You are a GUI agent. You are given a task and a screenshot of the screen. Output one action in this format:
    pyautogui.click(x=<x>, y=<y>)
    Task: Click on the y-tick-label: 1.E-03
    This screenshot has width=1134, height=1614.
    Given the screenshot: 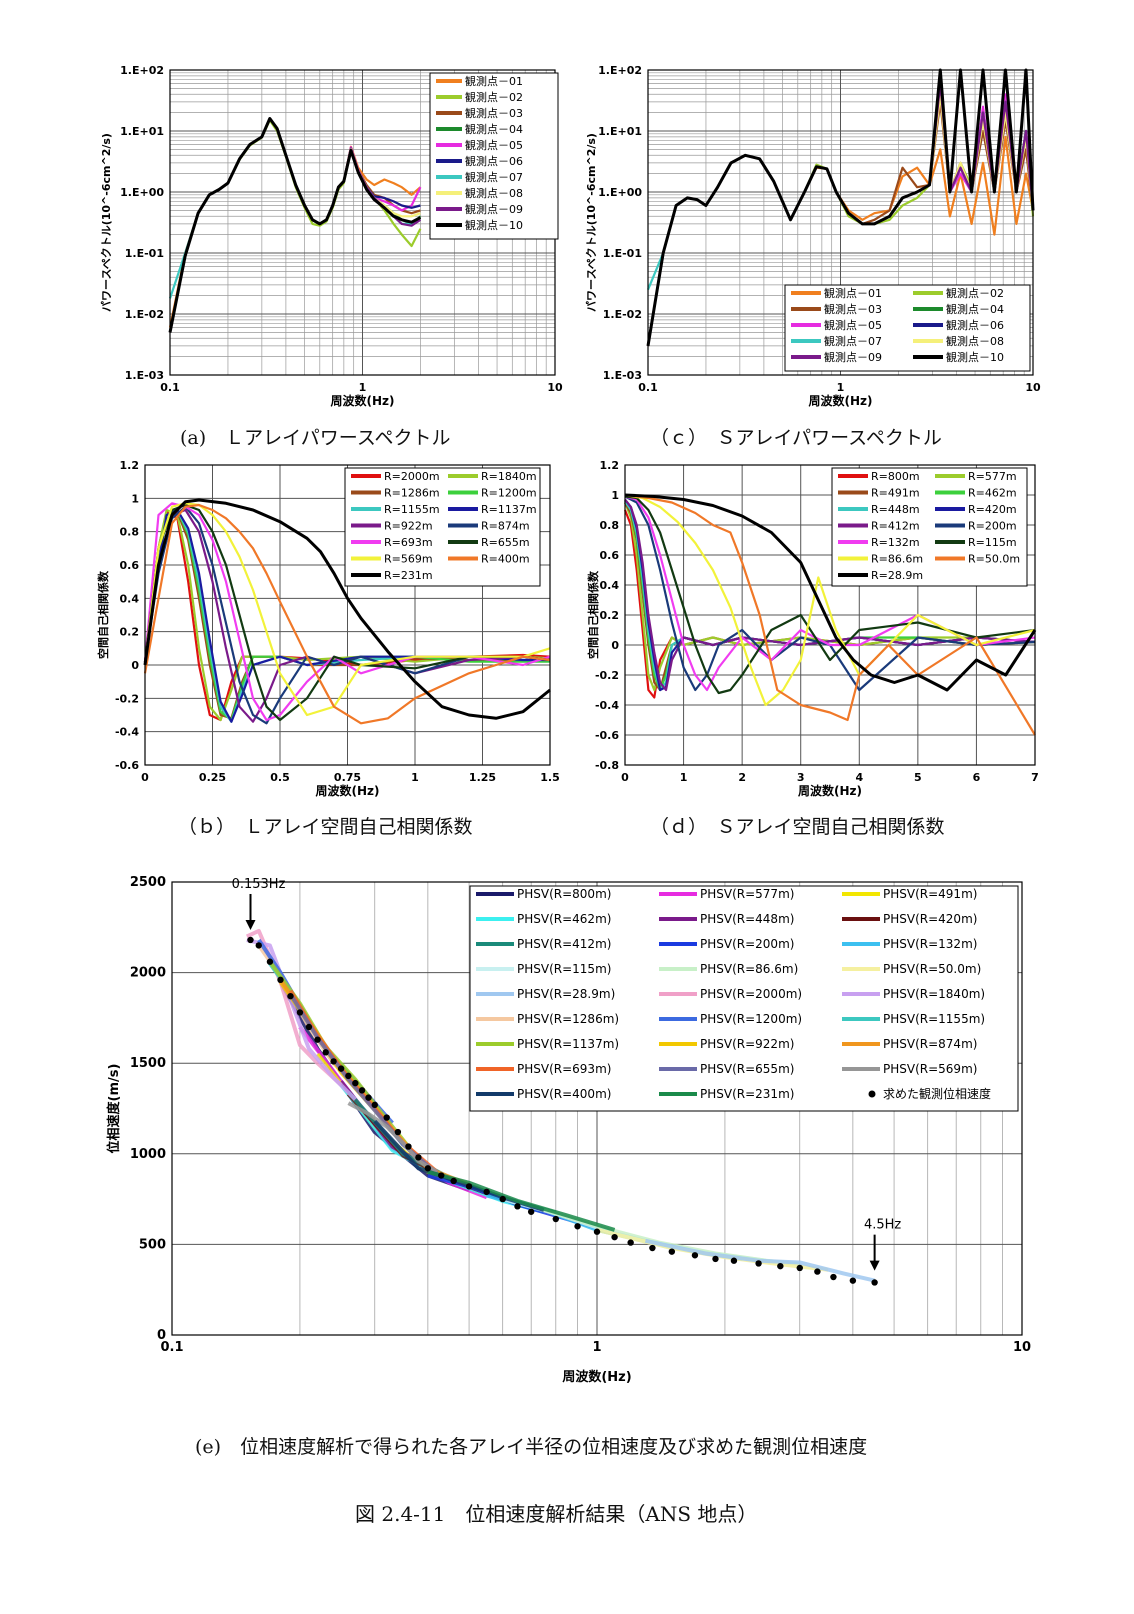 What is the action you would take?
    pyautogui.click(x=622, y=375)
    